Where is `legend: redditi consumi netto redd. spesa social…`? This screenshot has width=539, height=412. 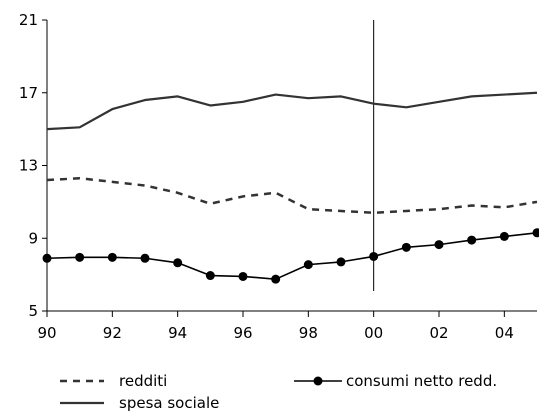
legend: redditi consumi netto redd. spesa social… is located at coordinates (278, 392).